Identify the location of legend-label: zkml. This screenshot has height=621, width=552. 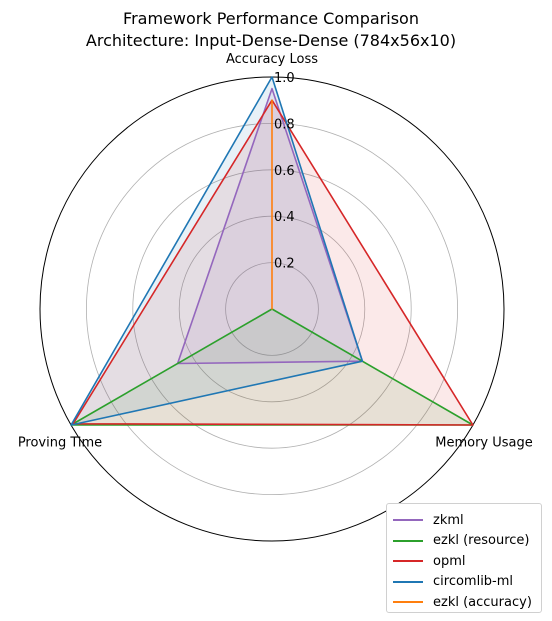
(448, 520).